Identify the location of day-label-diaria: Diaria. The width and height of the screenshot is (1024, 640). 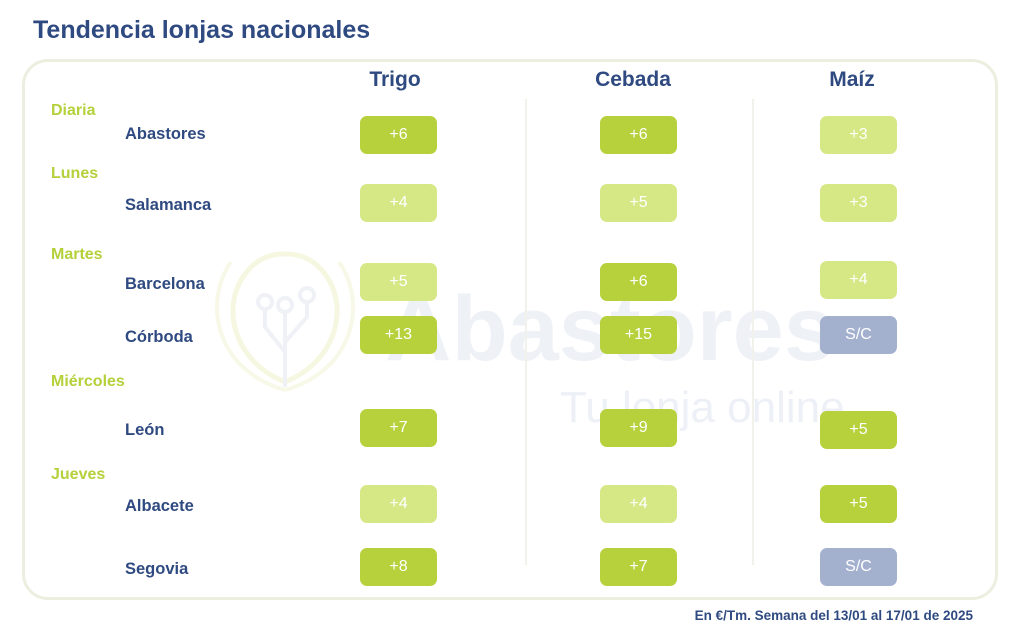
(73, 110).